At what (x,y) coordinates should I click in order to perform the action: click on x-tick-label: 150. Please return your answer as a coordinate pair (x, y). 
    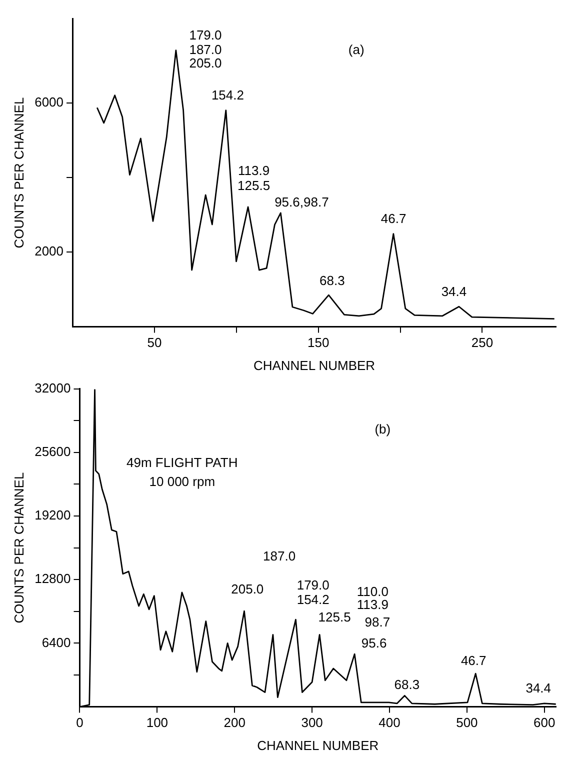
    Looking at the image, I should click on (319, 342).